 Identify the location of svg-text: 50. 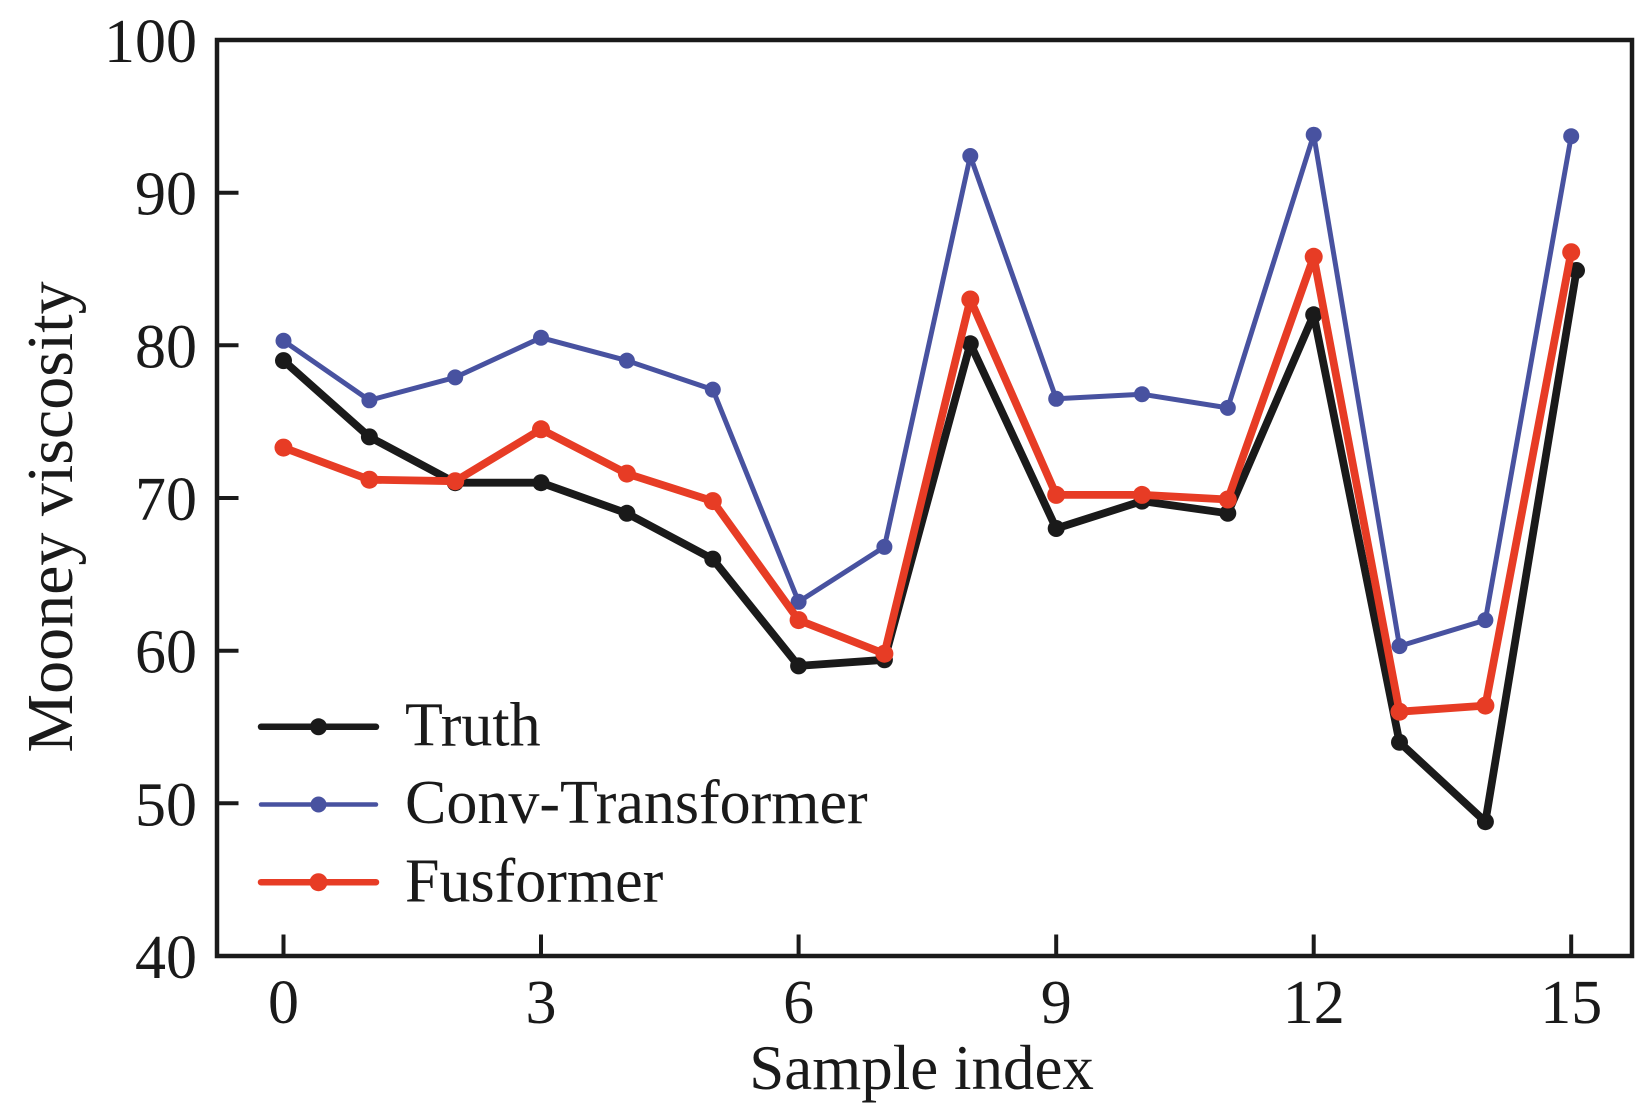
(166, 805).